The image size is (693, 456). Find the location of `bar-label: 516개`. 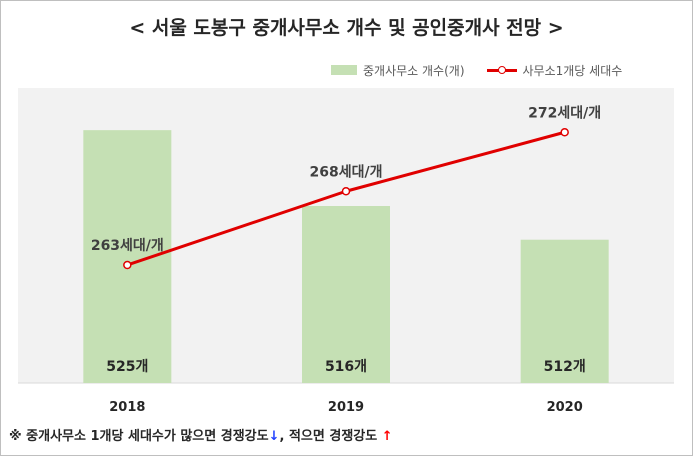

bar-label: 516개 is located at coordinates (346, 367).